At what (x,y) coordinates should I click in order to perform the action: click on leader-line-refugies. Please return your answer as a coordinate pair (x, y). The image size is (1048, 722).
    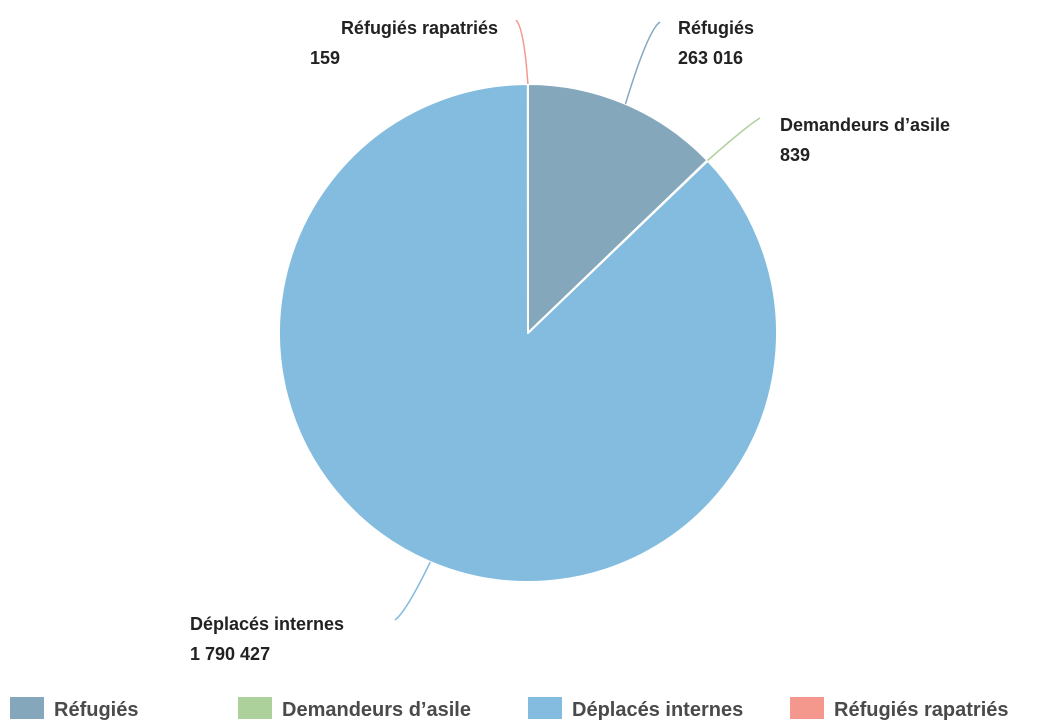
    Looking at the image, I should click on (642, 63).